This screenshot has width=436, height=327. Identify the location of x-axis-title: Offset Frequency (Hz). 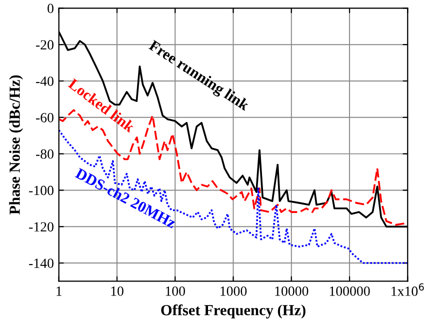
(233, 311).